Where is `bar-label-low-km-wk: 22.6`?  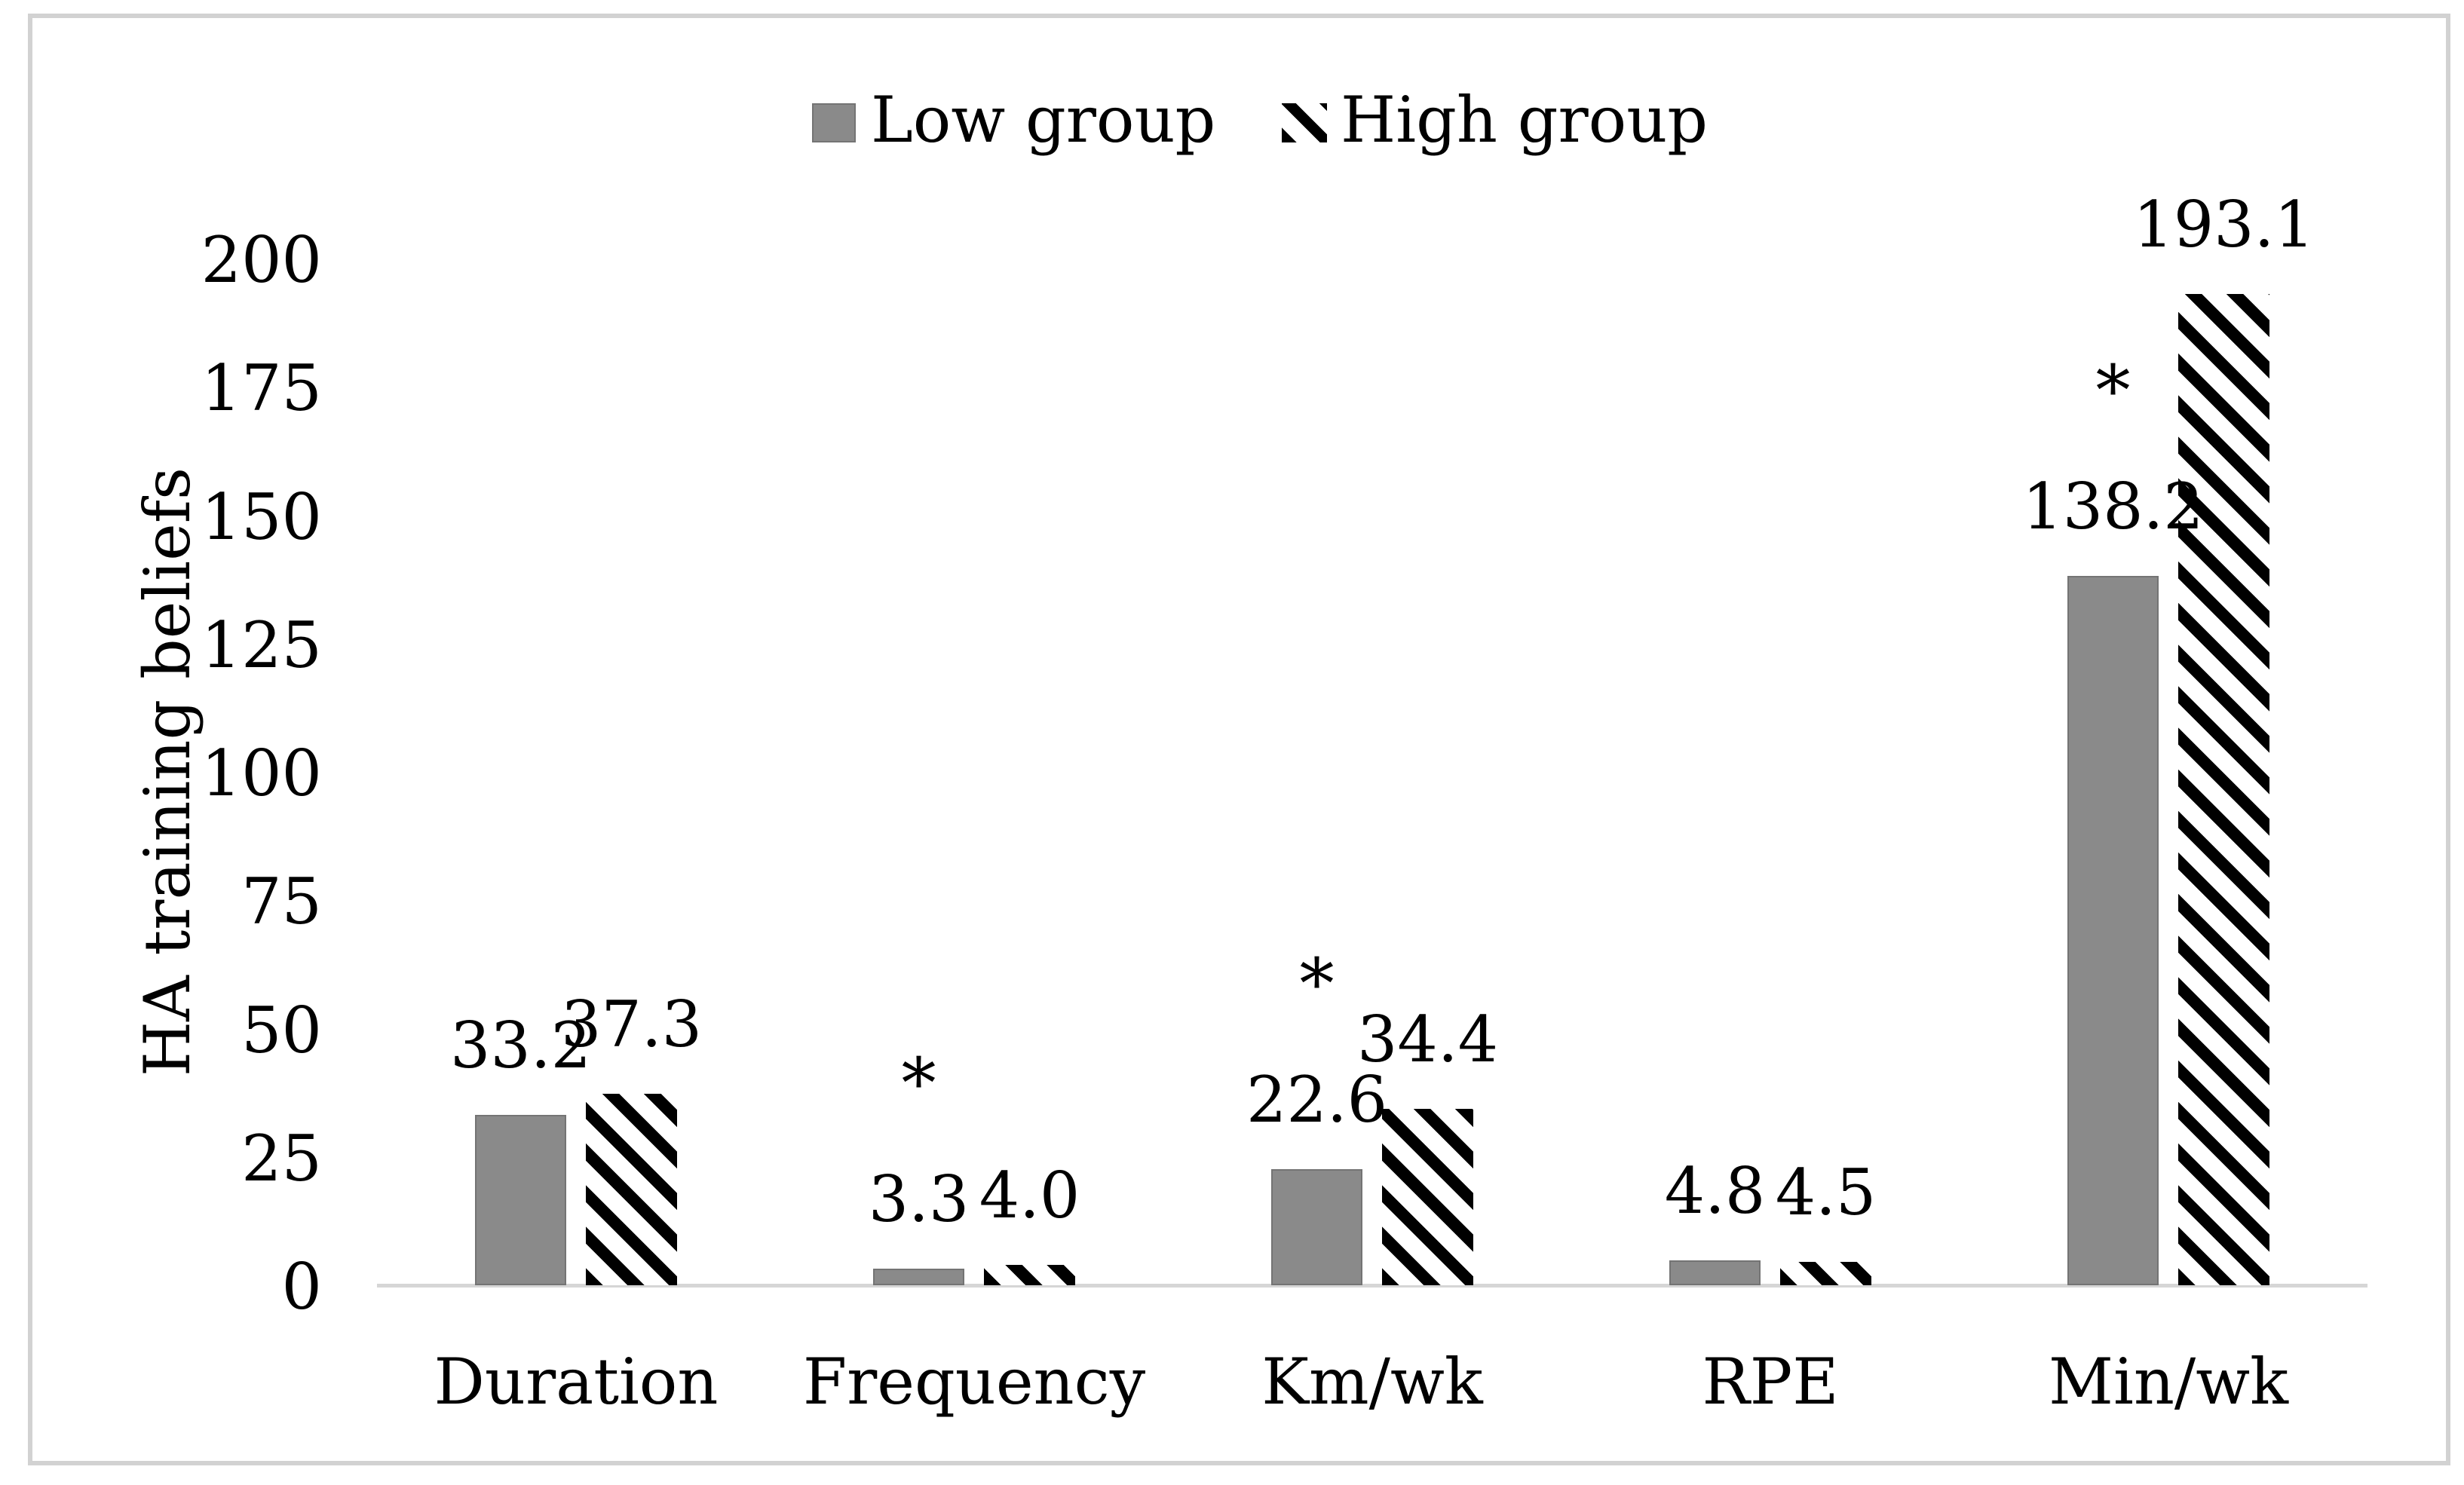
bar-label-low-km-wk: 22.6 is located at coordinates (1317, 1100).